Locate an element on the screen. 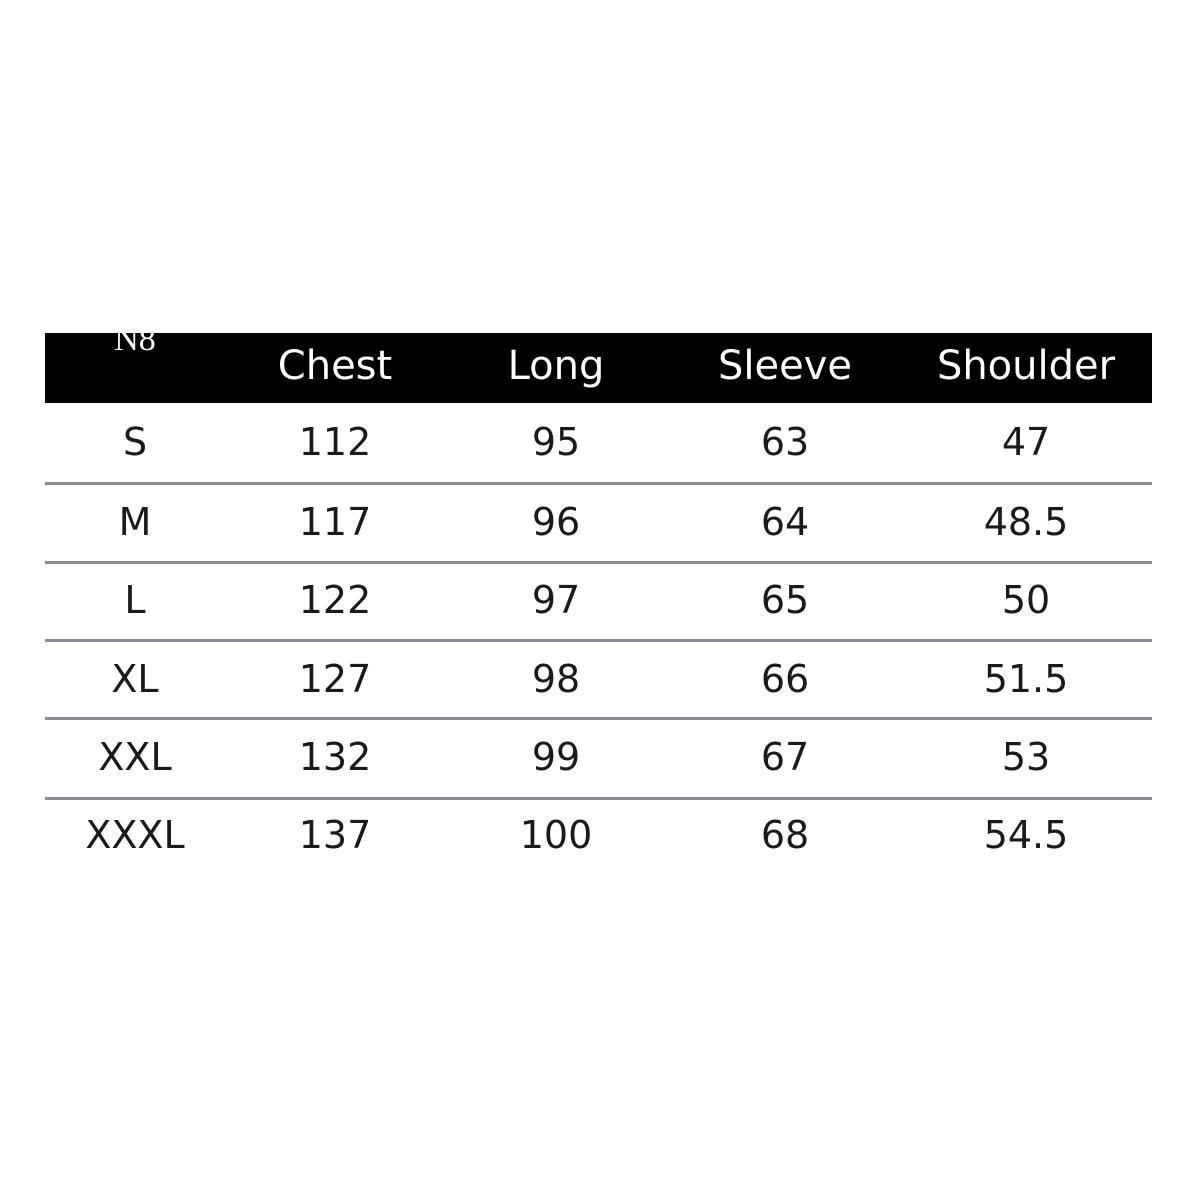 The width and height of the screenshot is (1200, 1200). measure-cell: 96 is located at coordinates (556, 522).